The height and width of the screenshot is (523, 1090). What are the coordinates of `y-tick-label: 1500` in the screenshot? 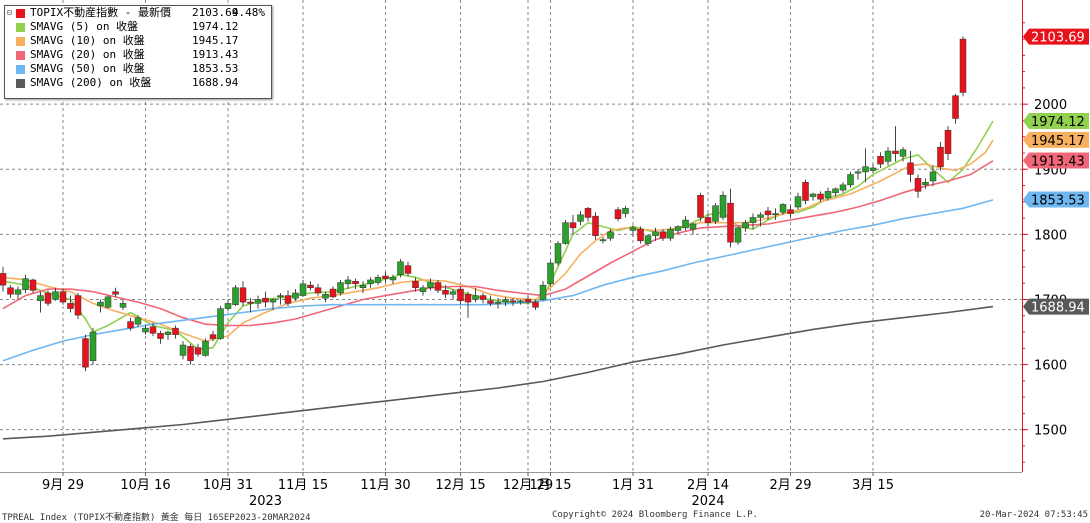 It's located at (1050, 431).